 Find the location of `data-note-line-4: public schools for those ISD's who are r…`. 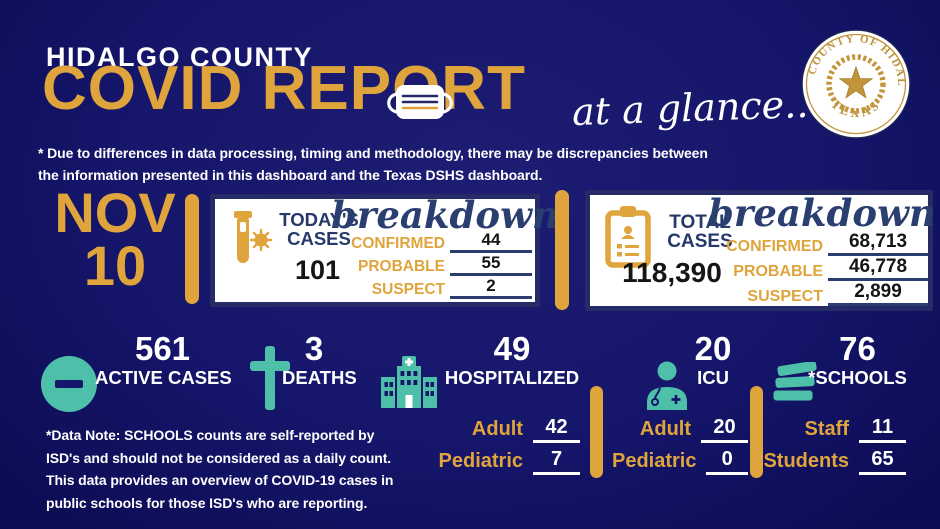

data-note-line-4: public schools for those ISD's who are r… is located at coordinates (207, 503).